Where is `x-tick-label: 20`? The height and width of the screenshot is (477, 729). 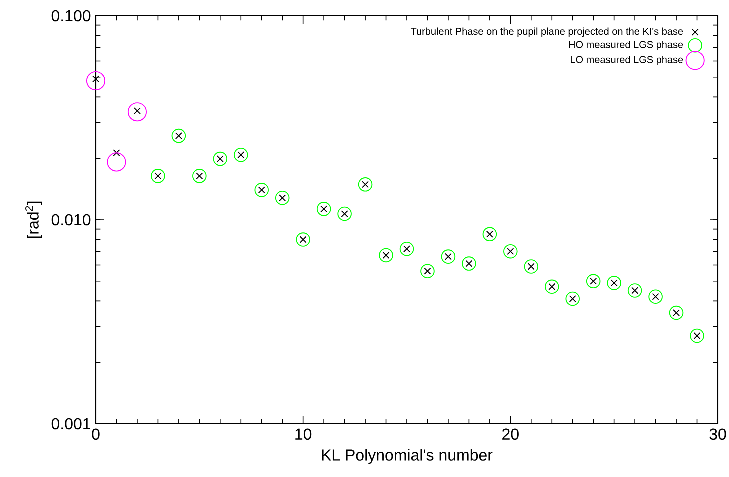 x-tick-label: 20 is located at coordinates (510, 434).